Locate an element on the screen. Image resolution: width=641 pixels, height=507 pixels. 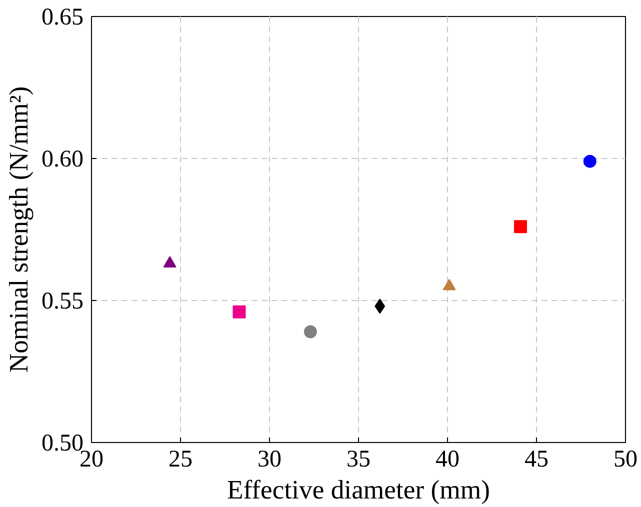
y-tick-label: 0.55 is located at coordinates (63, 301).